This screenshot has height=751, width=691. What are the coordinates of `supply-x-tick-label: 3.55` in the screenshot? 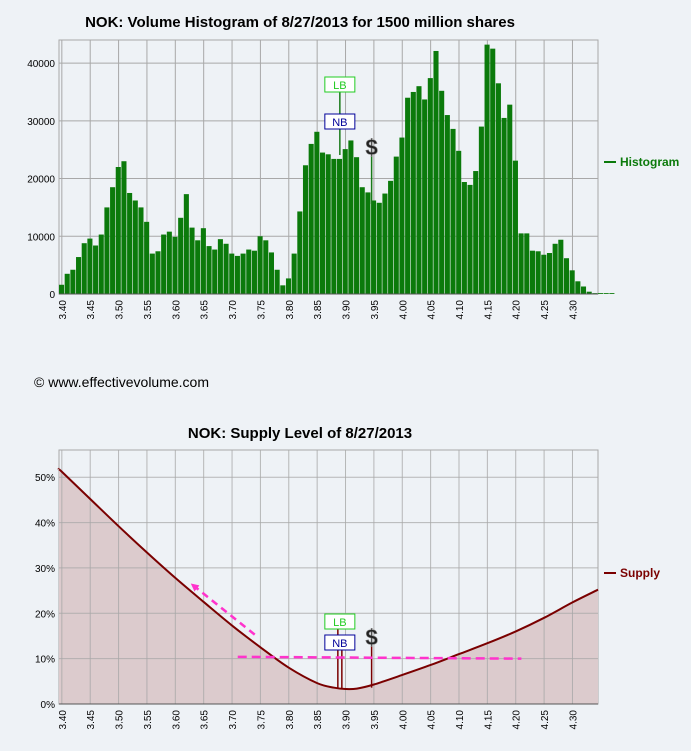 It's located at (148, 720).